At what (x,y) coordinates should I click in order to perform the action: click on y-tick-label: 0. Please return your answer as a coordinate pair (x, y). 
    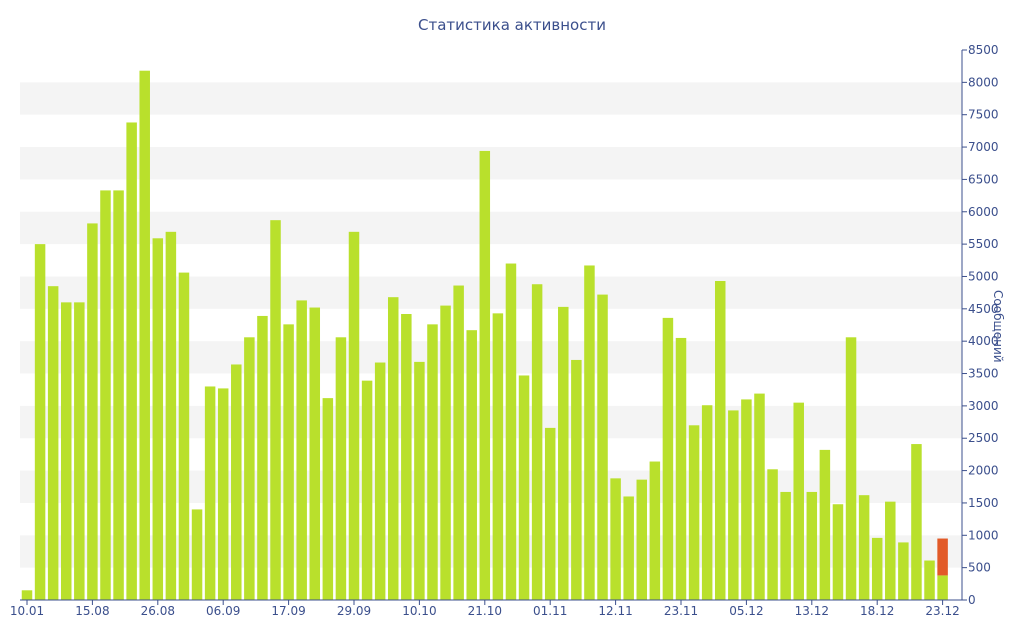
    Looking at the image, I should click on (972, 600).